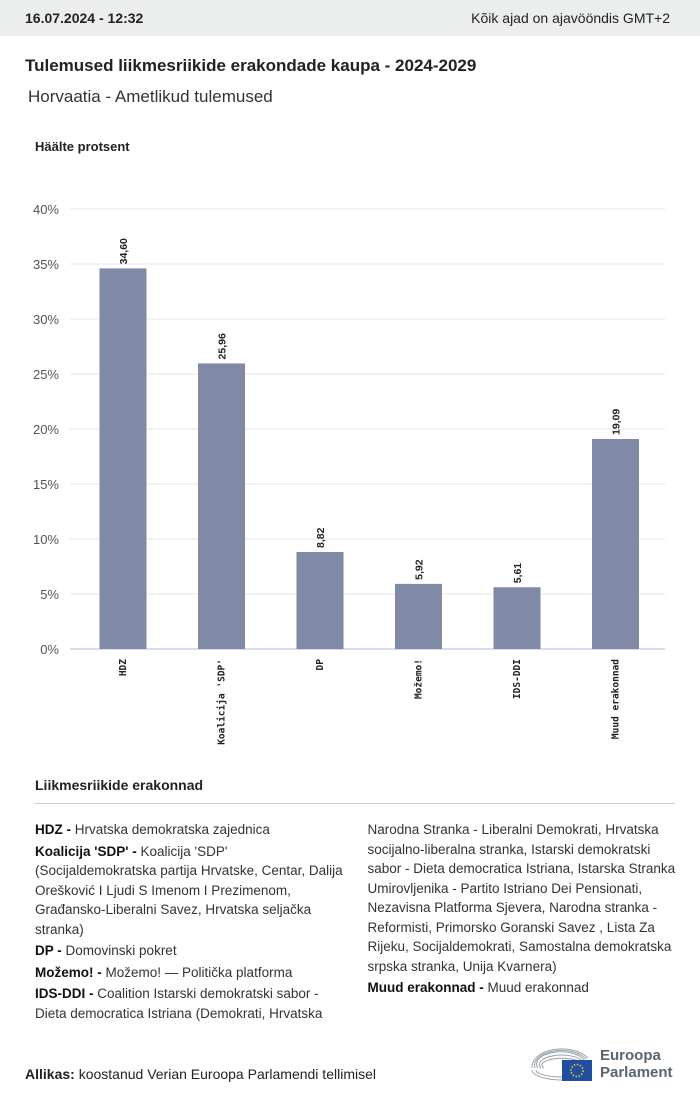 The height and width of the screenshot is (1101, 700). What do you see at coordinates (46, 374) in the screenshot?
I see `y-tick-label: 25%` at bounding box center [46, 374].